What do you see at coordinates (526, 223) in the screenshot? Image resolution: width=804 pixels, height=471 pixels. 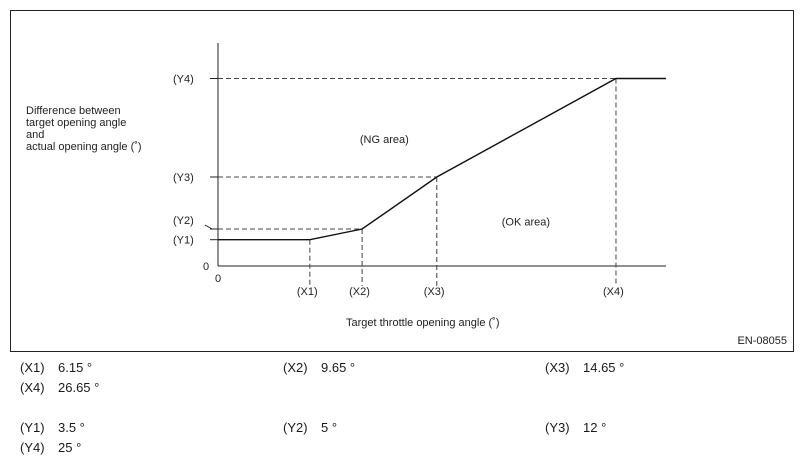 I see `area-annotation: (OK area)` at bounding box center [526, 223].